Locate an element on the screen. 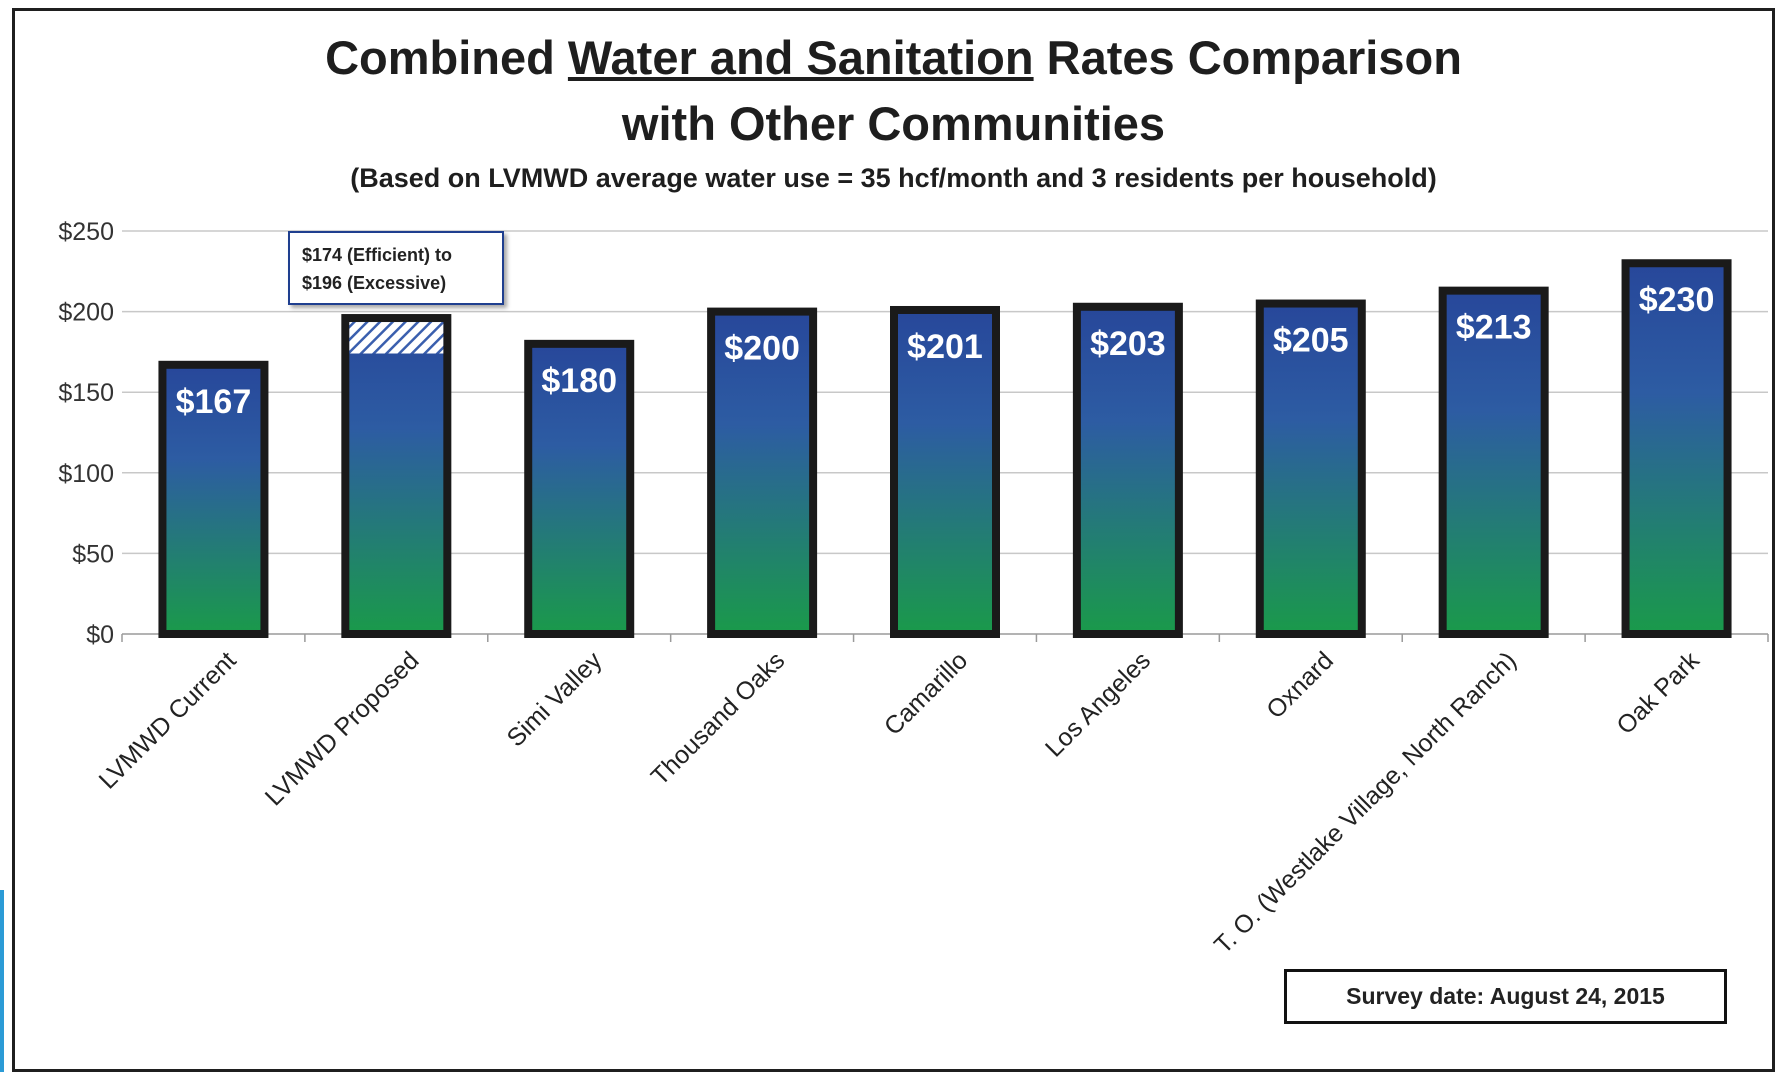 The height and width of the screenshot is (1072, 1787). range-annotation: $174 (Efficient) to $196 (Excessive) is located at coordinates (396, 268).